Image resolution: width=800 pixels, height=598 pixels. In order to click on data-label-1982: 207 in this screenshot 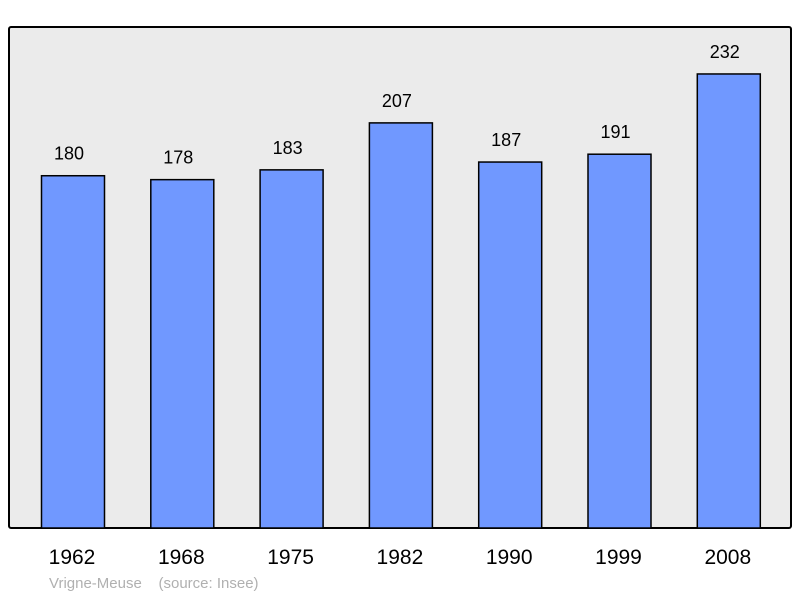, I will do `click(397, 101)`.